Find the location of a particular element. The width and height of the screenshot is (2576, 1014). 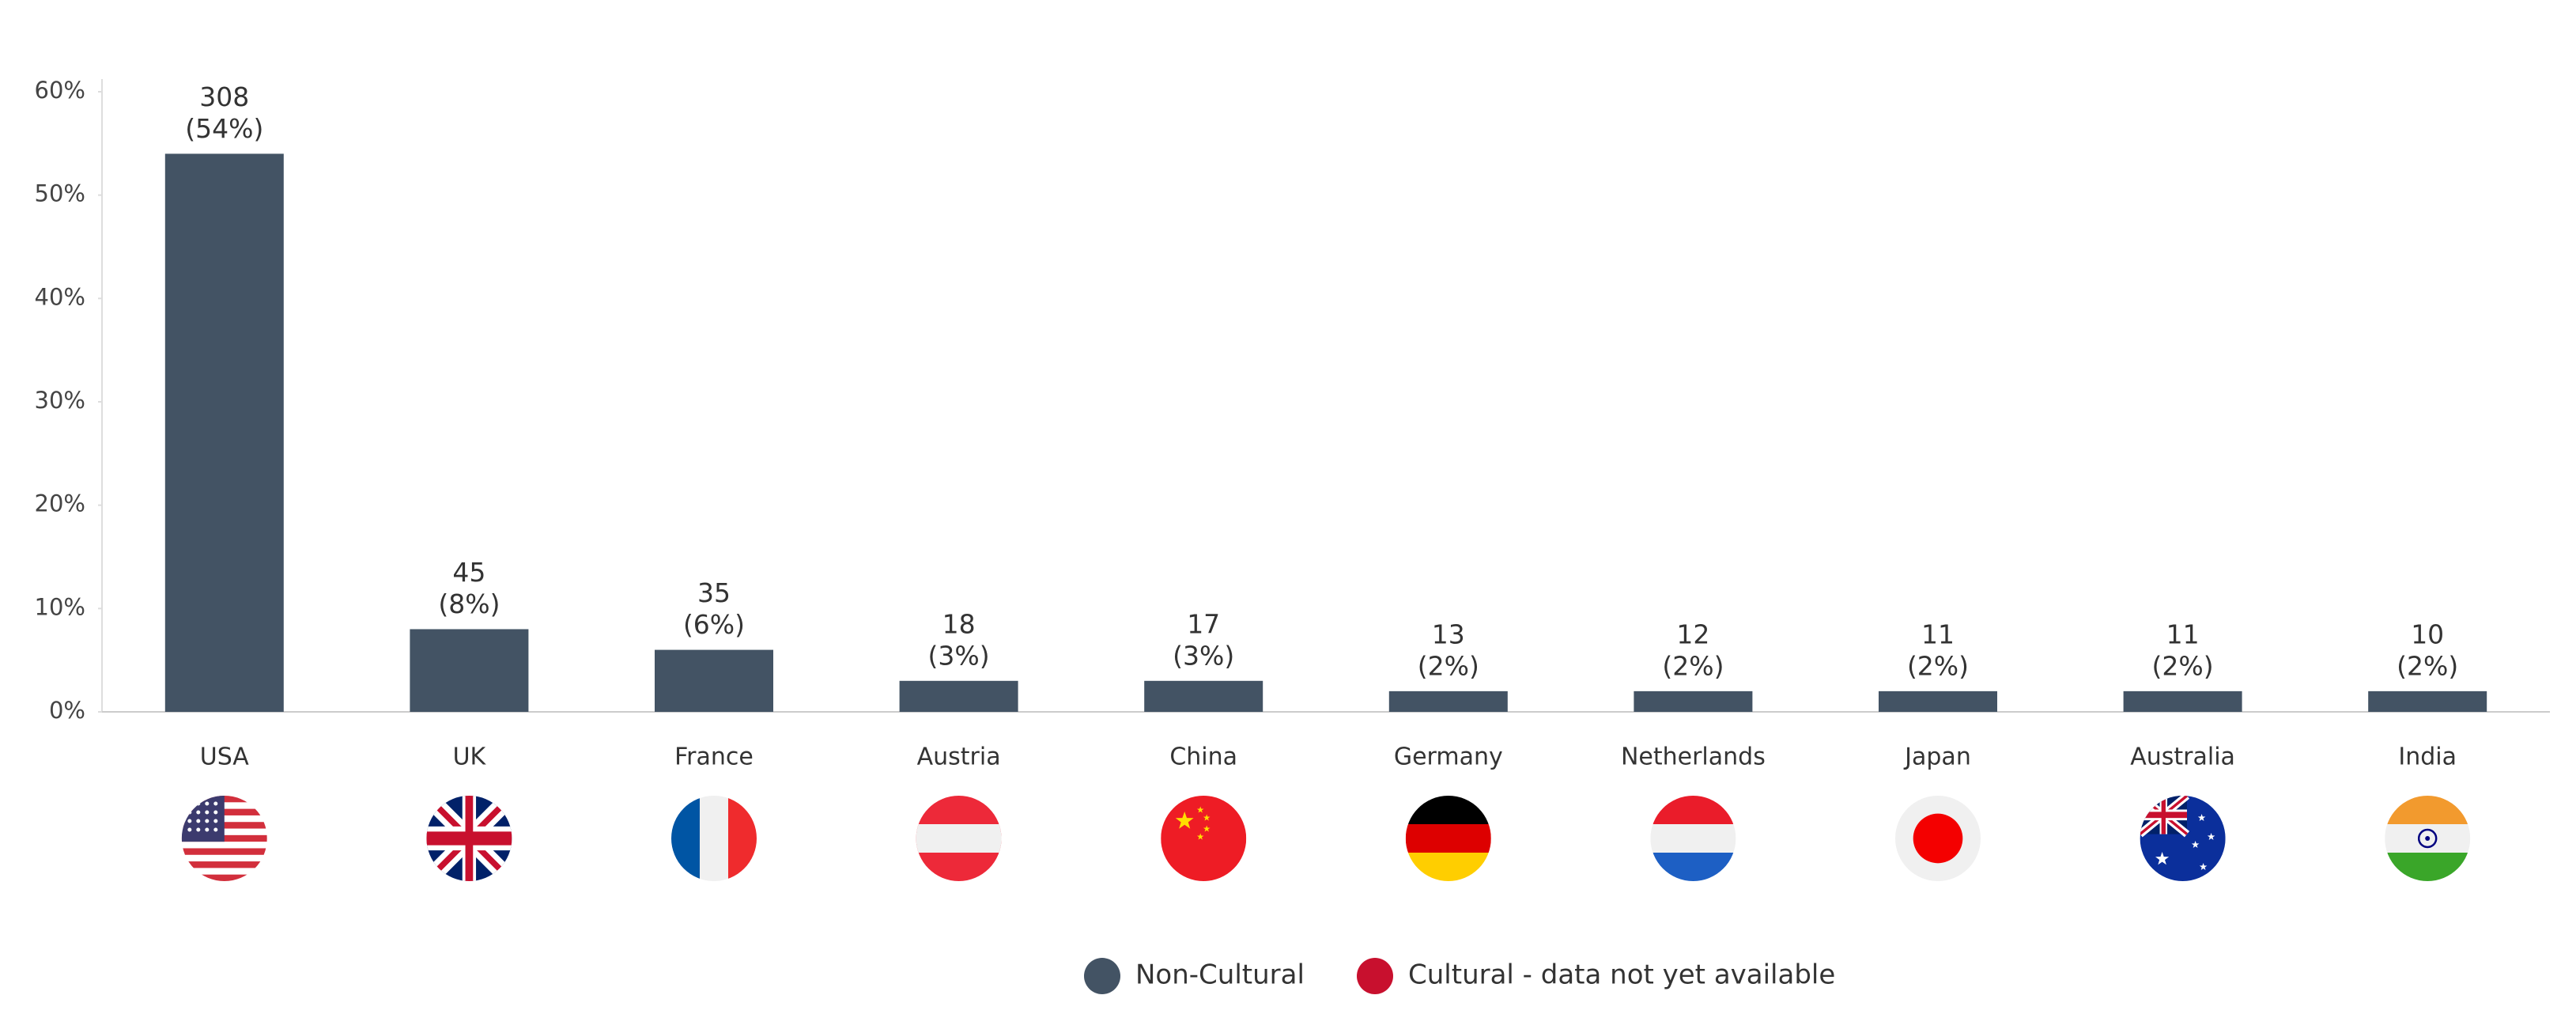

data-label-count: 10 is located at coordinates (2427, 634).